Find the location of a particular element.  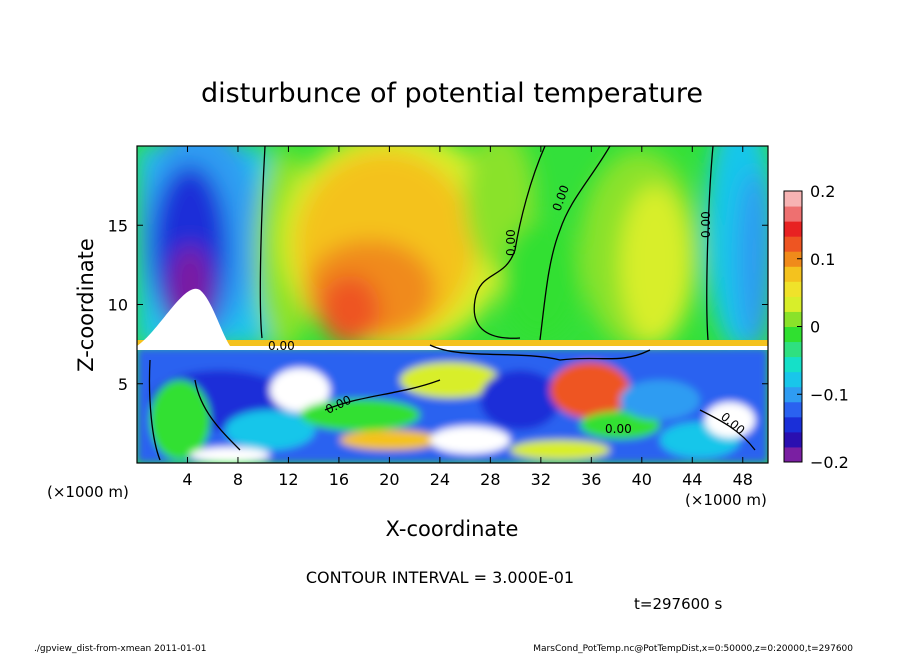

x-axis-label: X-coordinate is located at coordinates (452, 529).